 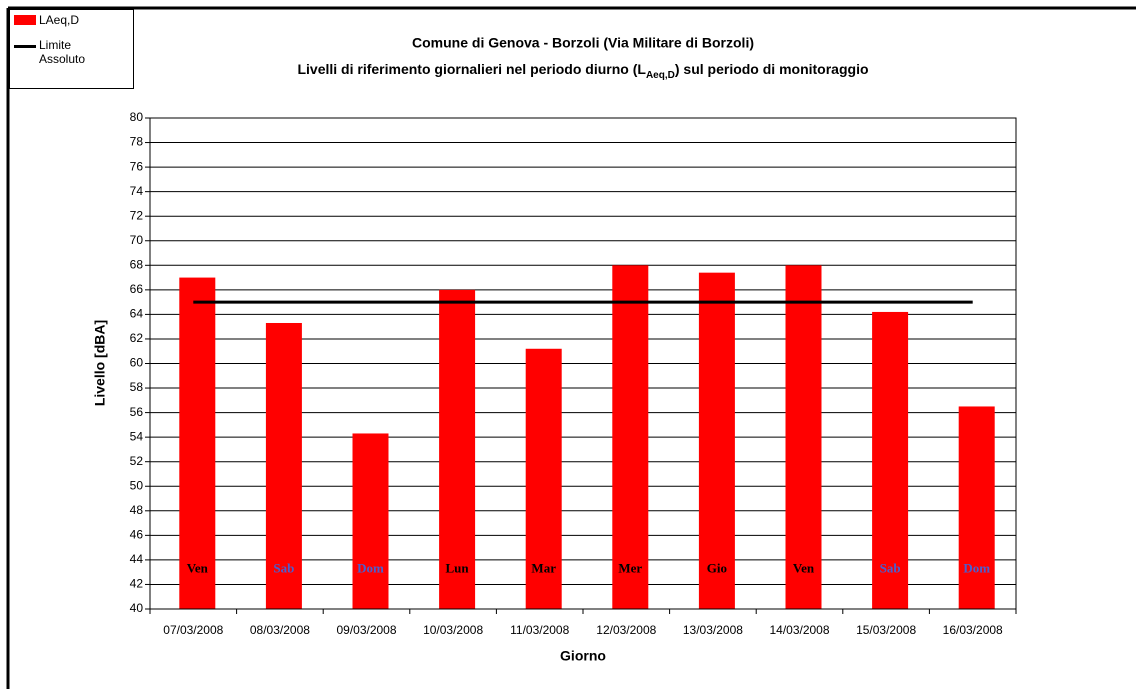 What do you see at coordinates (137, 314) in the screenshot?
I see `y-tick-label: 64` at bounding box center [137, 314].